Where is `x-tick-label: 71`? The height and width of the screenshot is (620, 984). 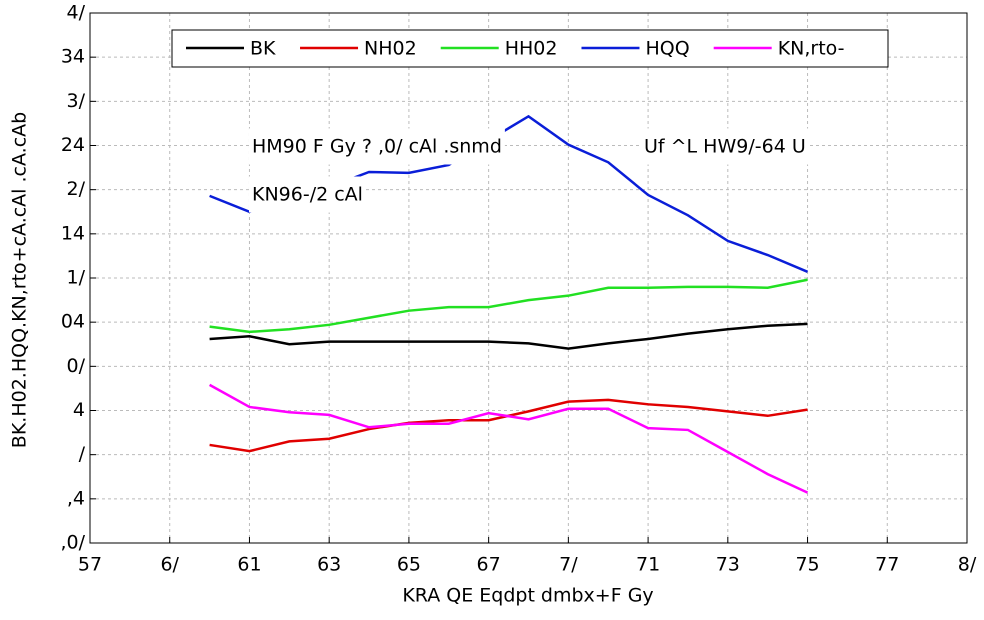 x-tick-label: 71 is located at coordinates (648, 565).